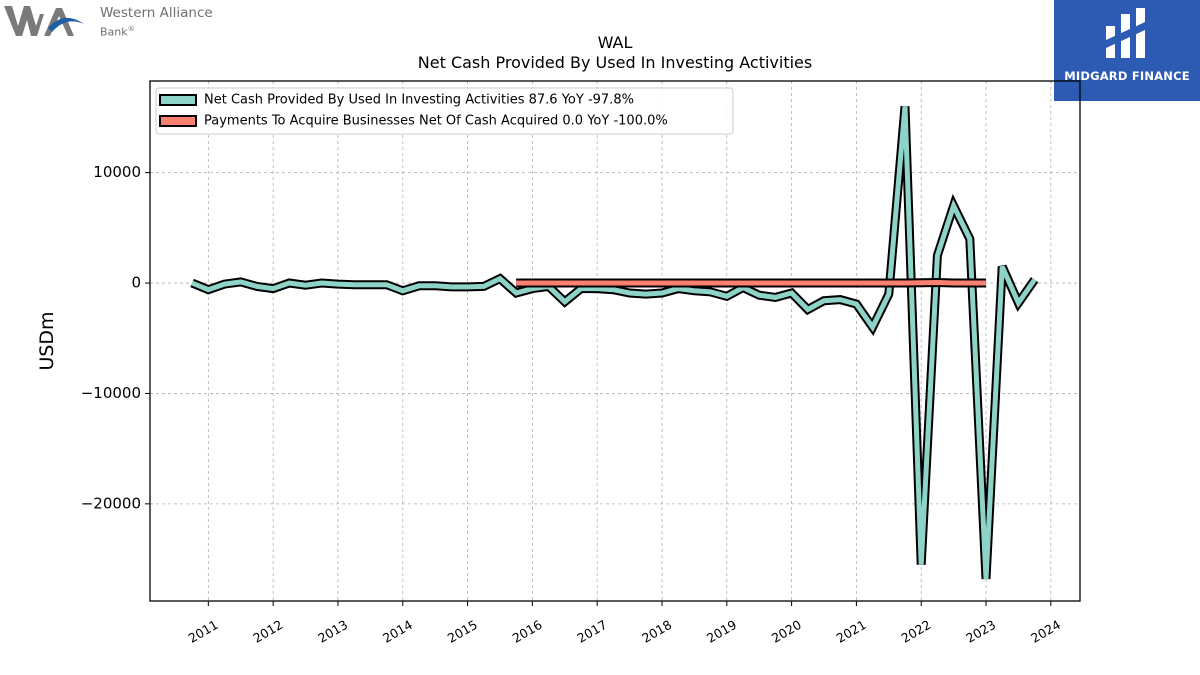 Image resolution: width=1200 pixels, height=675 pixels. I want to click on y-tick-label: 10000, so click(117, 172).